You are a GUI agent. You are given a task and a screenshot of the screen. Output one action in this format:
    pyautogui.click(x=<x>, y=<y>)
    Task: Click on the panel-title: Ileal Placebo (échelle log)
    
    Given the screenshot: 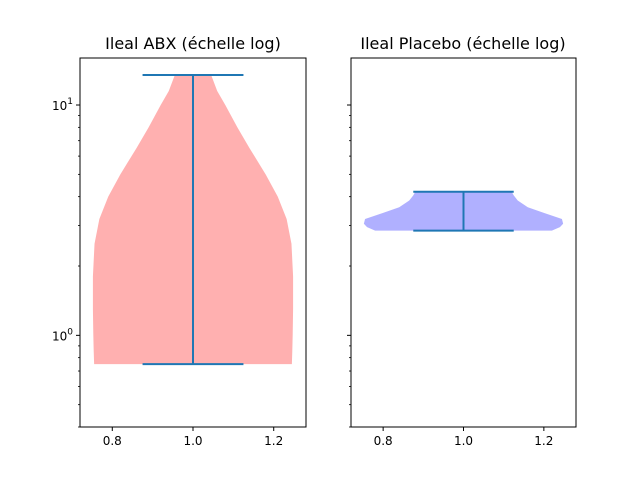 What is the action you would take?
    pyautogui.click(x=462, y=43)
    